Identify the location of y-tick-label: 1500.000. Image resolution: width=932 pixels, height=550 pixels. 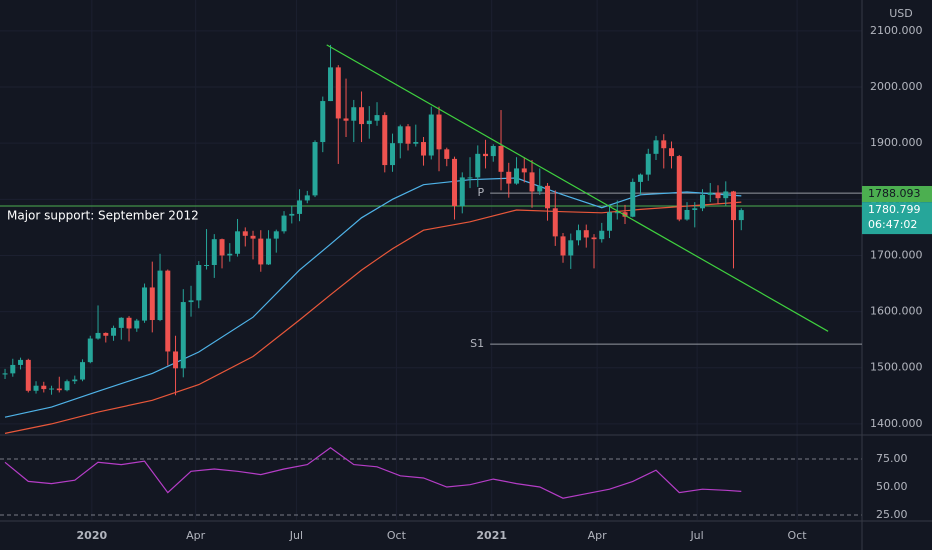
(896, 367).